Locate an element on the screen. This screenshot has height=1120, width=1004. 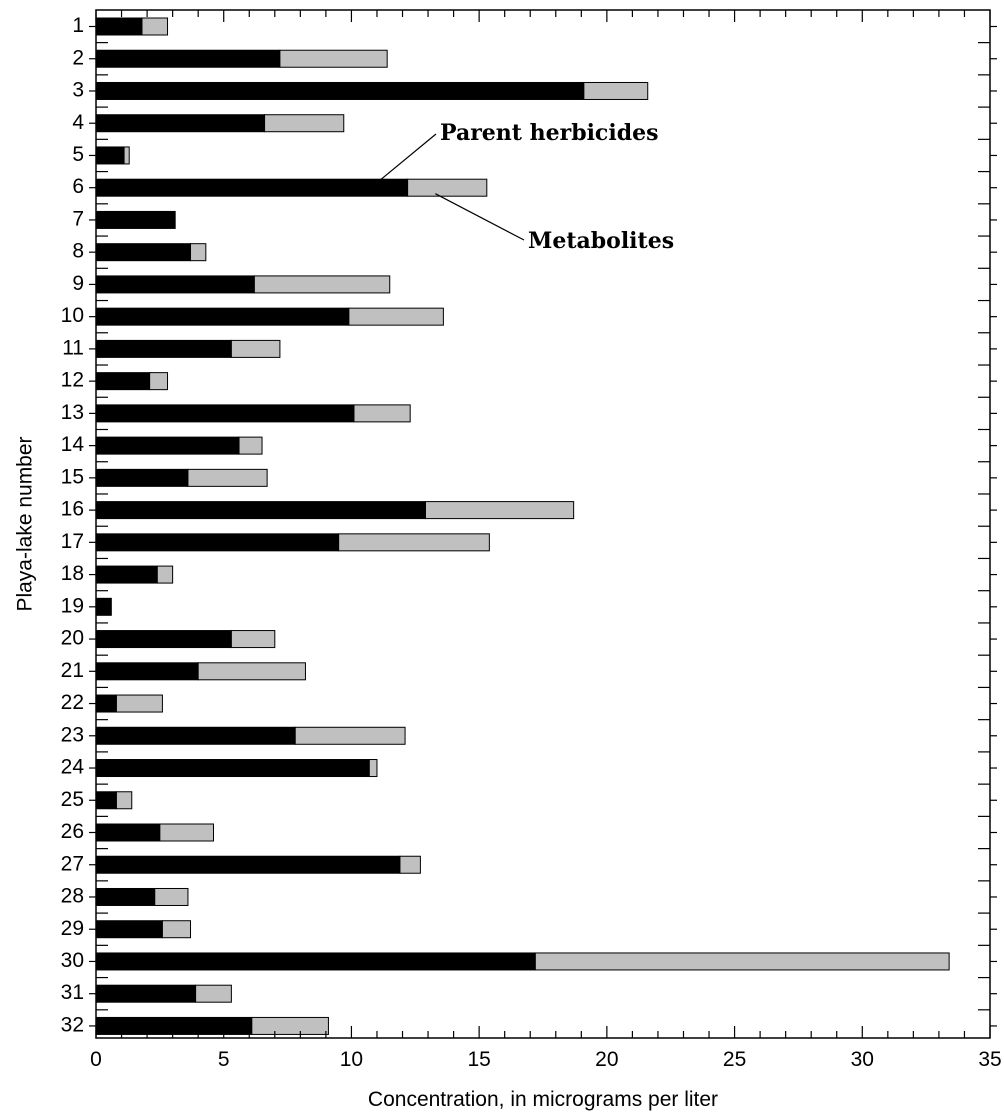
y-tick-label: 27 is located at coordinates (72, 863).